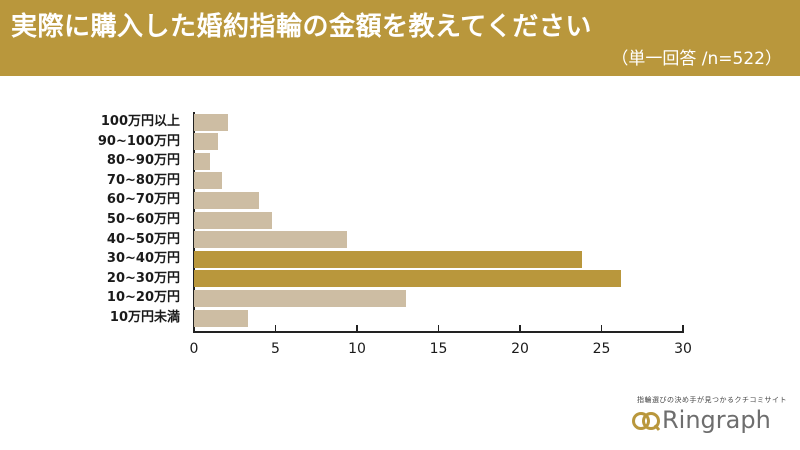  I want to click on logo-wordmark: Ringraph, so click(716, 420).